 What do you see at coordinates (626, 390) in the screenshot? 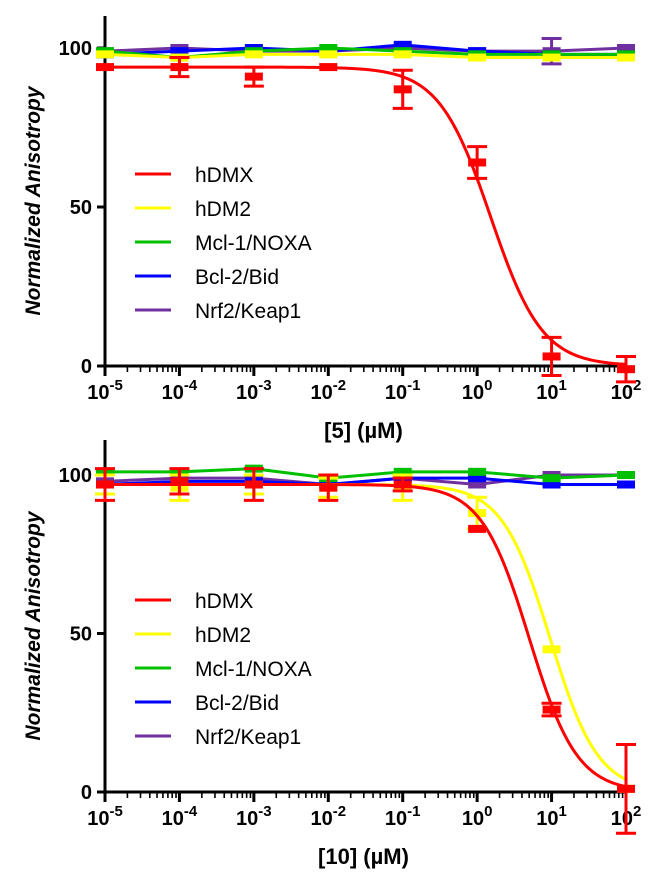
I see `x-tick-label: 10²` at bounding box center [626, 390].